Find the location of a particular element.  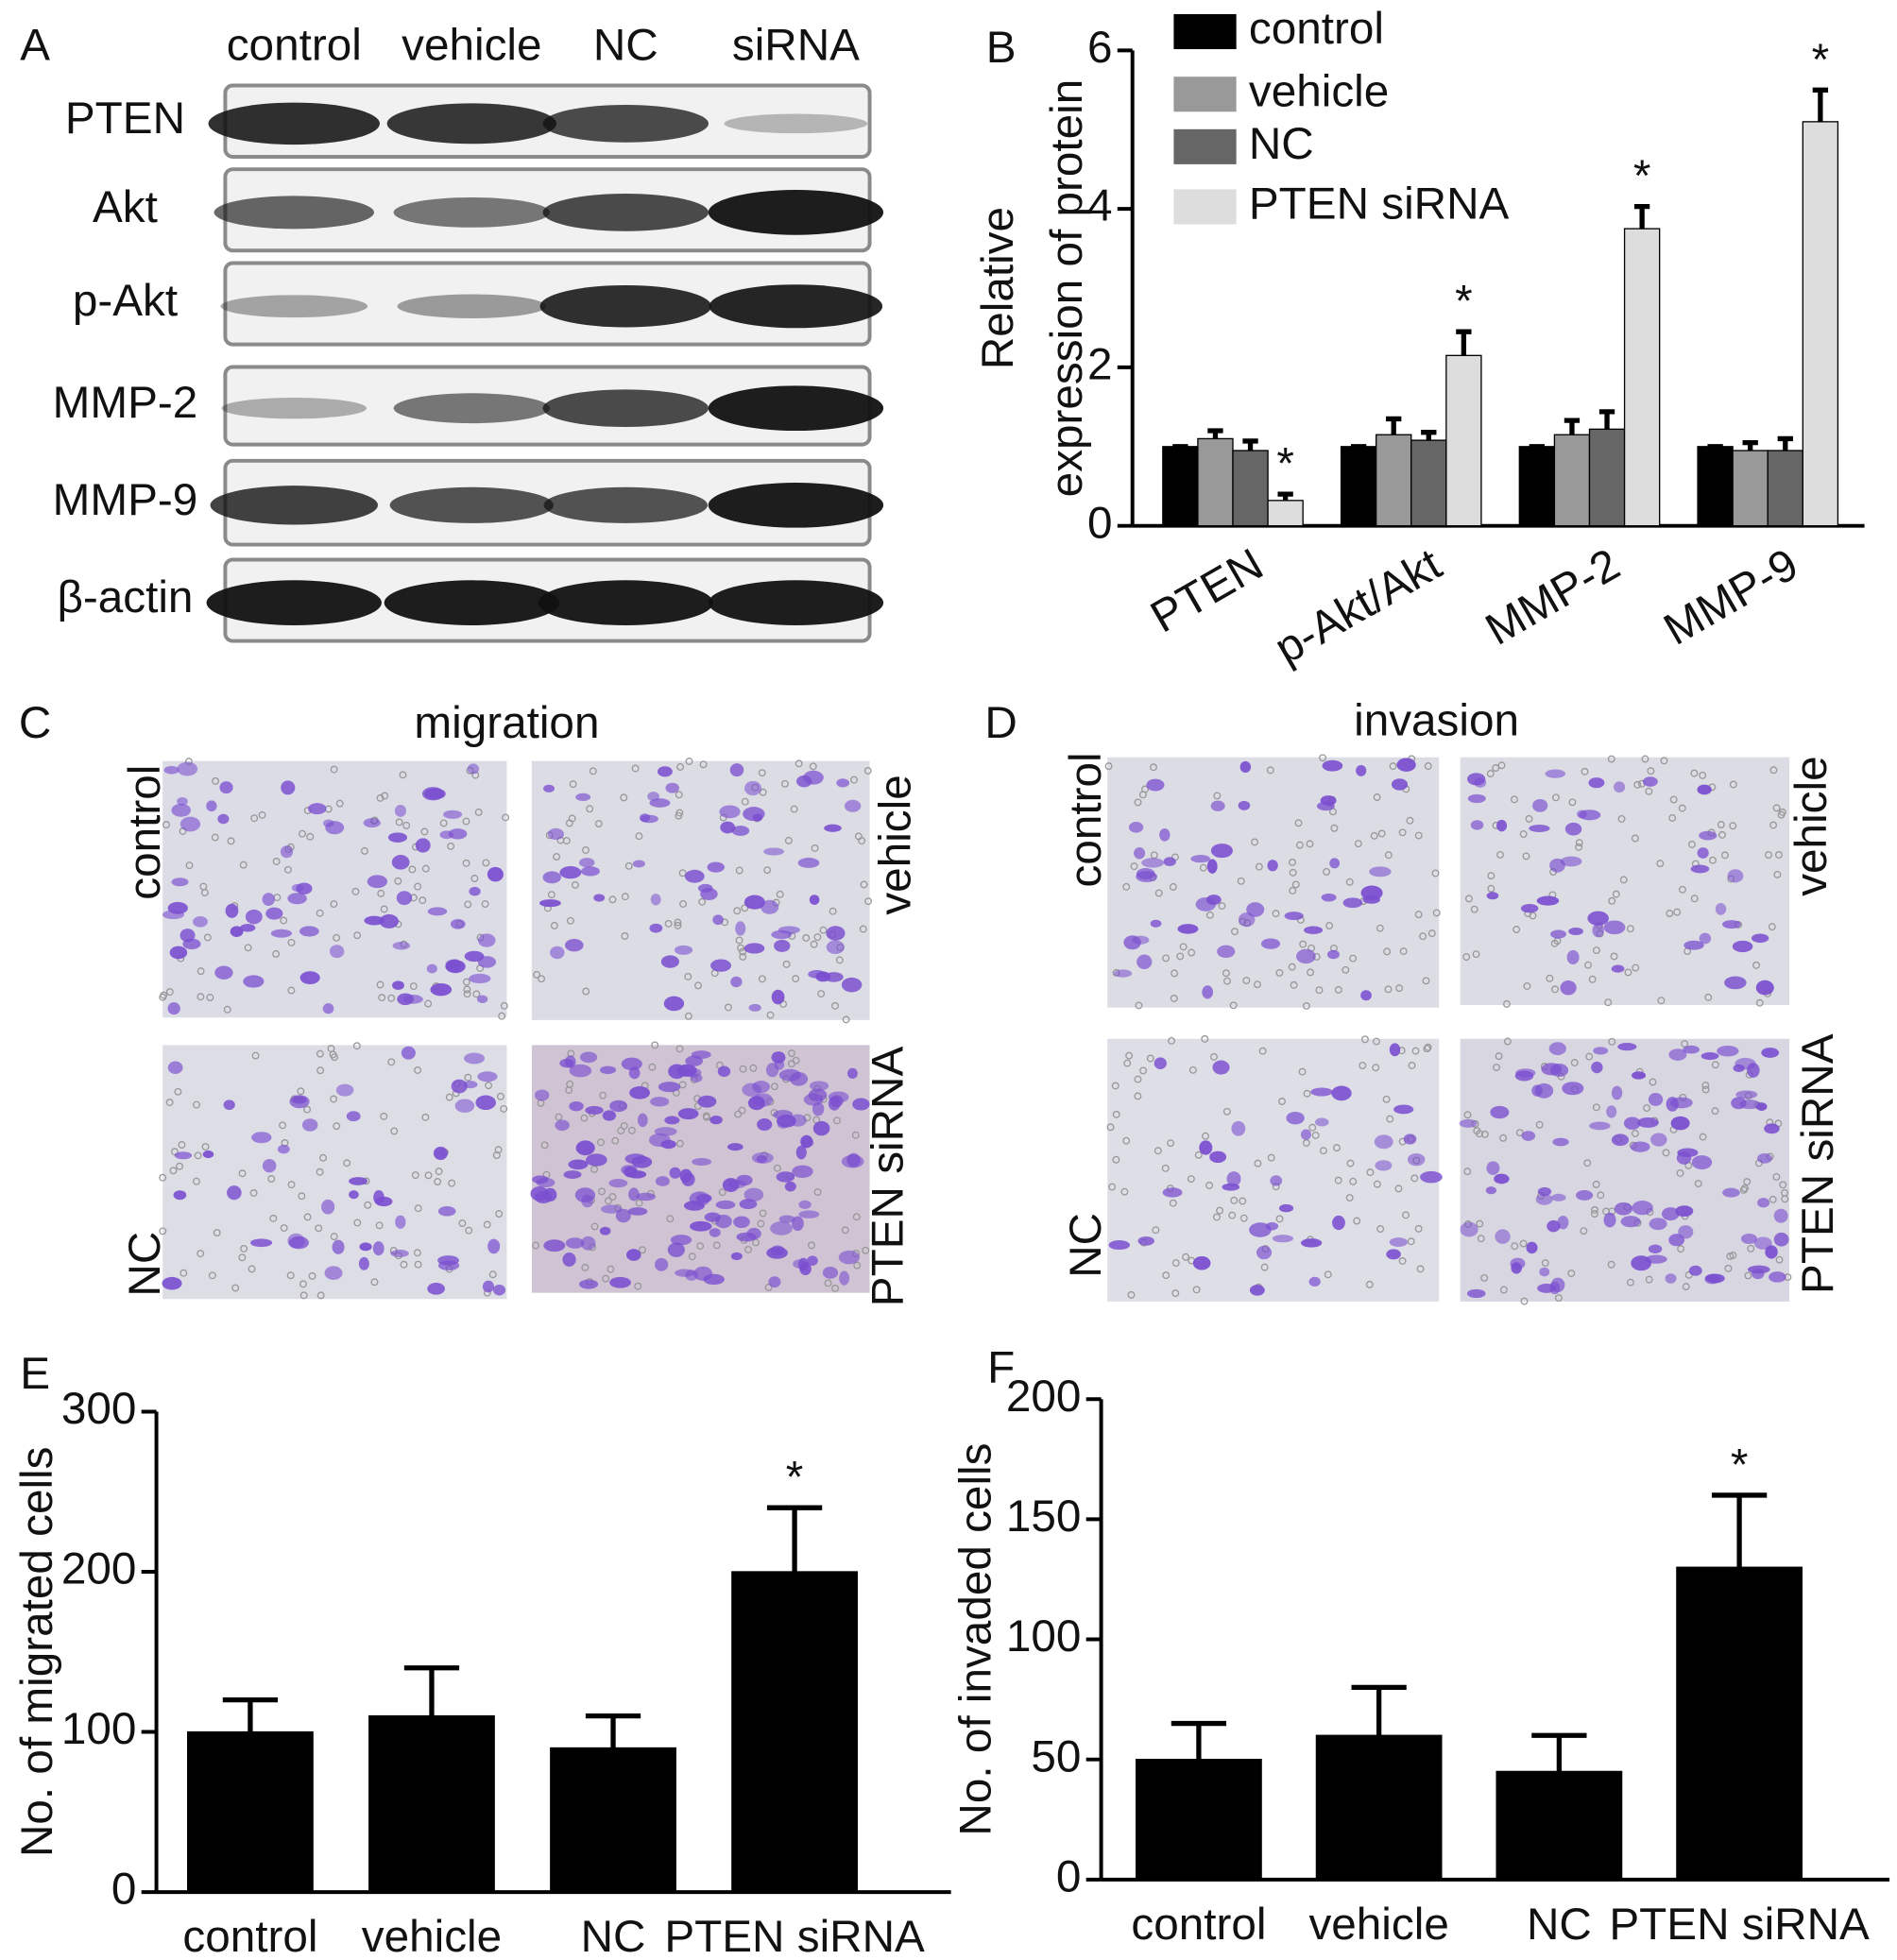

y-tick-label: 0 is located at coordinates (124, 1890).